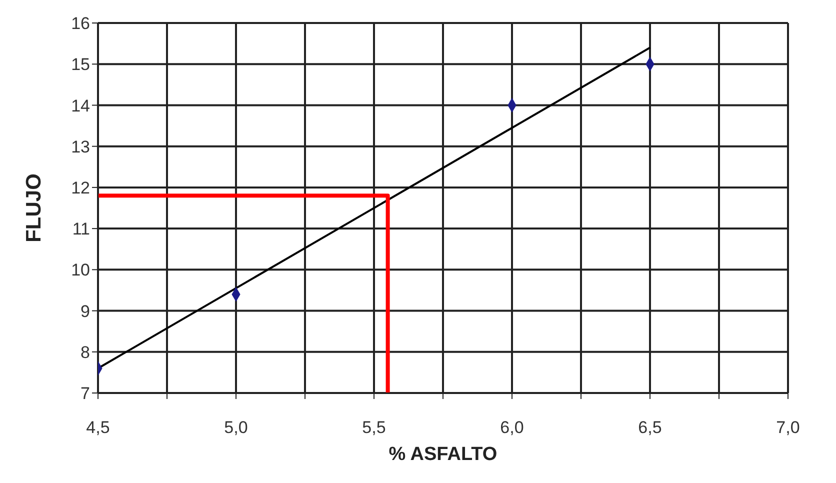  What do you see at coordinates (236, 428) in the screenshot?
I see `x-tick-label: 5,0` at bounding box center [236, 428].